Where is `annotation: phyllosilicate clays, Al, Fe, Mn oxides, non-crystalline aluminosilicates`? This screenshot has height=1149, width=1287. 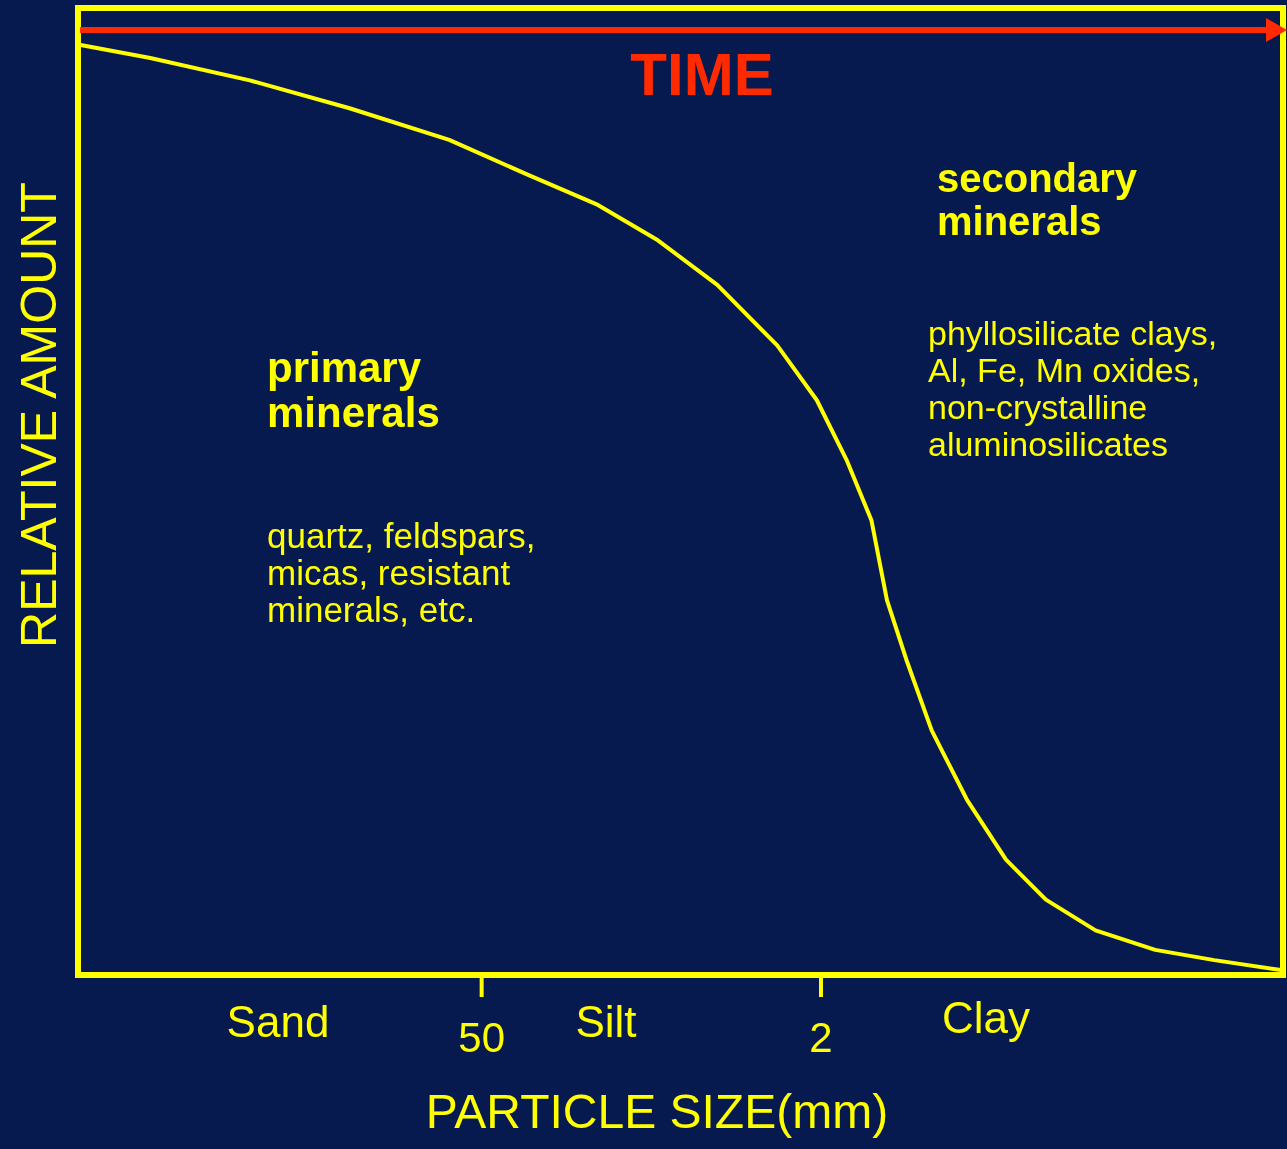
annotation: phyllosilicate clays, Al, Fe, Mn oxides, non-crystalline aluminosilicates is located at coordinates (1073, 388).